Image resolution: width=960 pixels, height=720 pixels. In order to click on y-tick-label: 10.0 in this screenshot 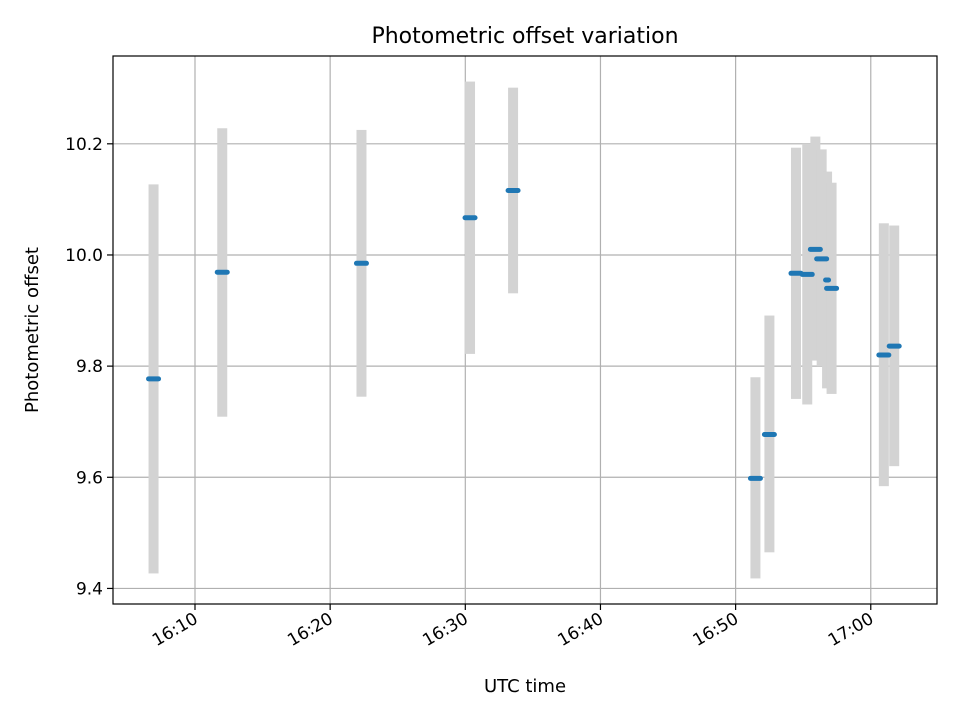, I will do `click(84, 256)`.